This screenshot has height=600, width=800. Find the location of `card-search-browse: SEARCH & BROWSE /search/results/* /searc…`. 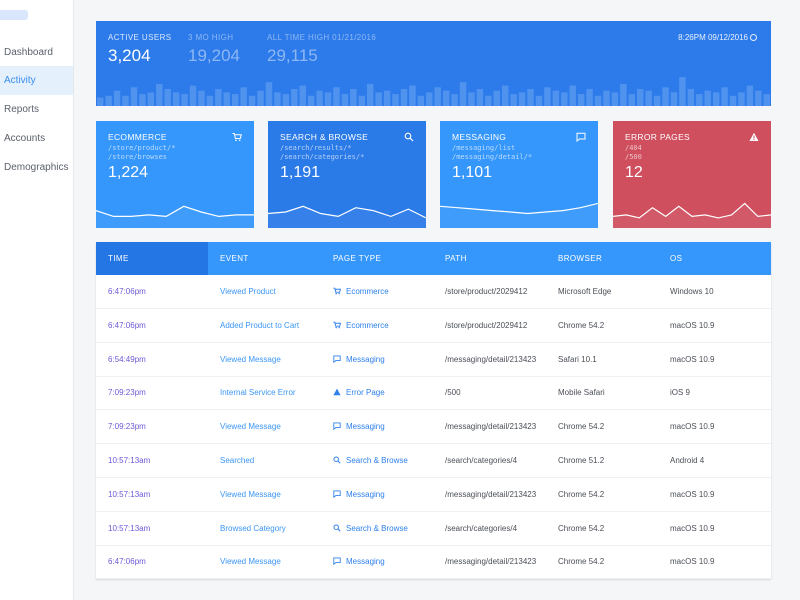

card-search-browse: SEARCH & BROWSE /search/results/* /searc… is located at coordinates (347, 174).